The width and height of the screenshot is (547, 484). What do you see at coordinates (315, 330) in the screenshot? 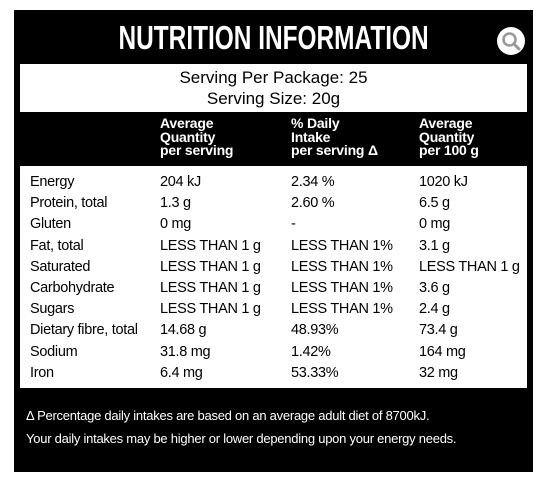
I see `cell-value: 48.93%` at bounding box center [315, 330].